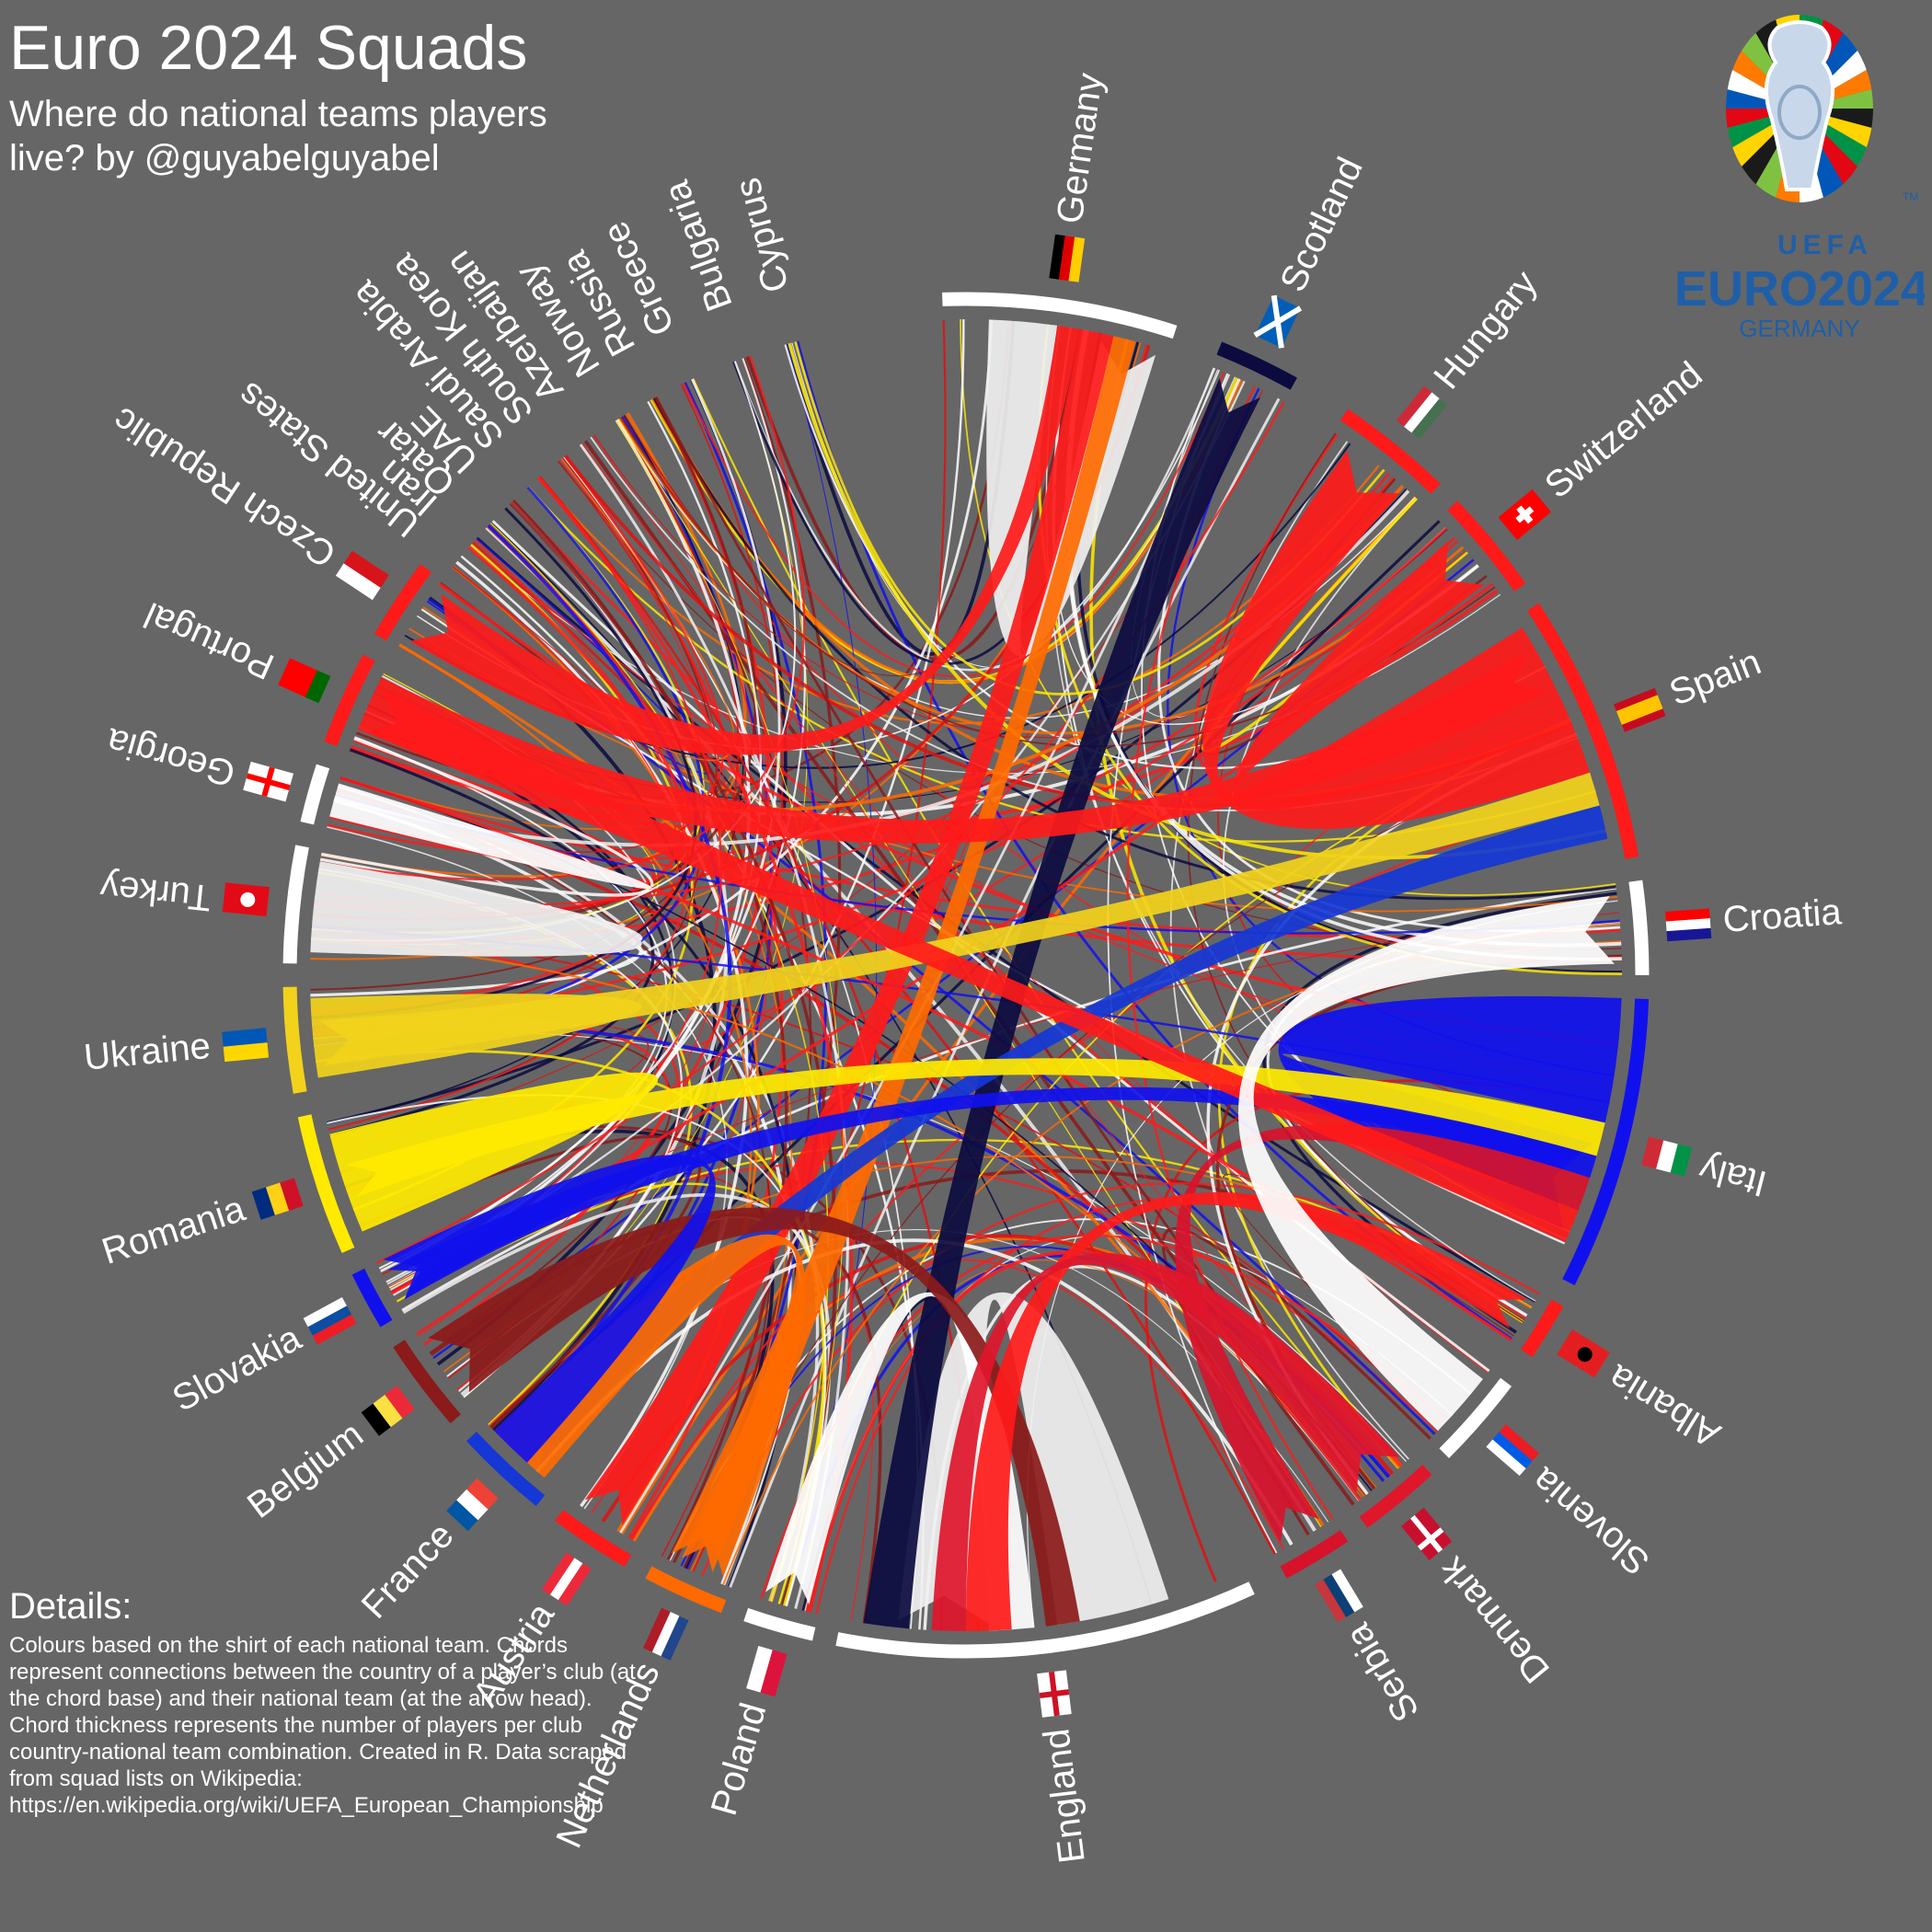 This screenshot has height=1932, width=1932. I want to click on sector-arc-georgia, so click(315, 794).